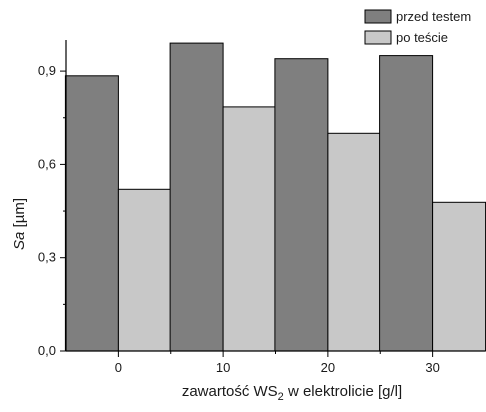 The width and height of the screenshot is (486, 412). I want to click on x-tick-label: 10, so click(223, 367).